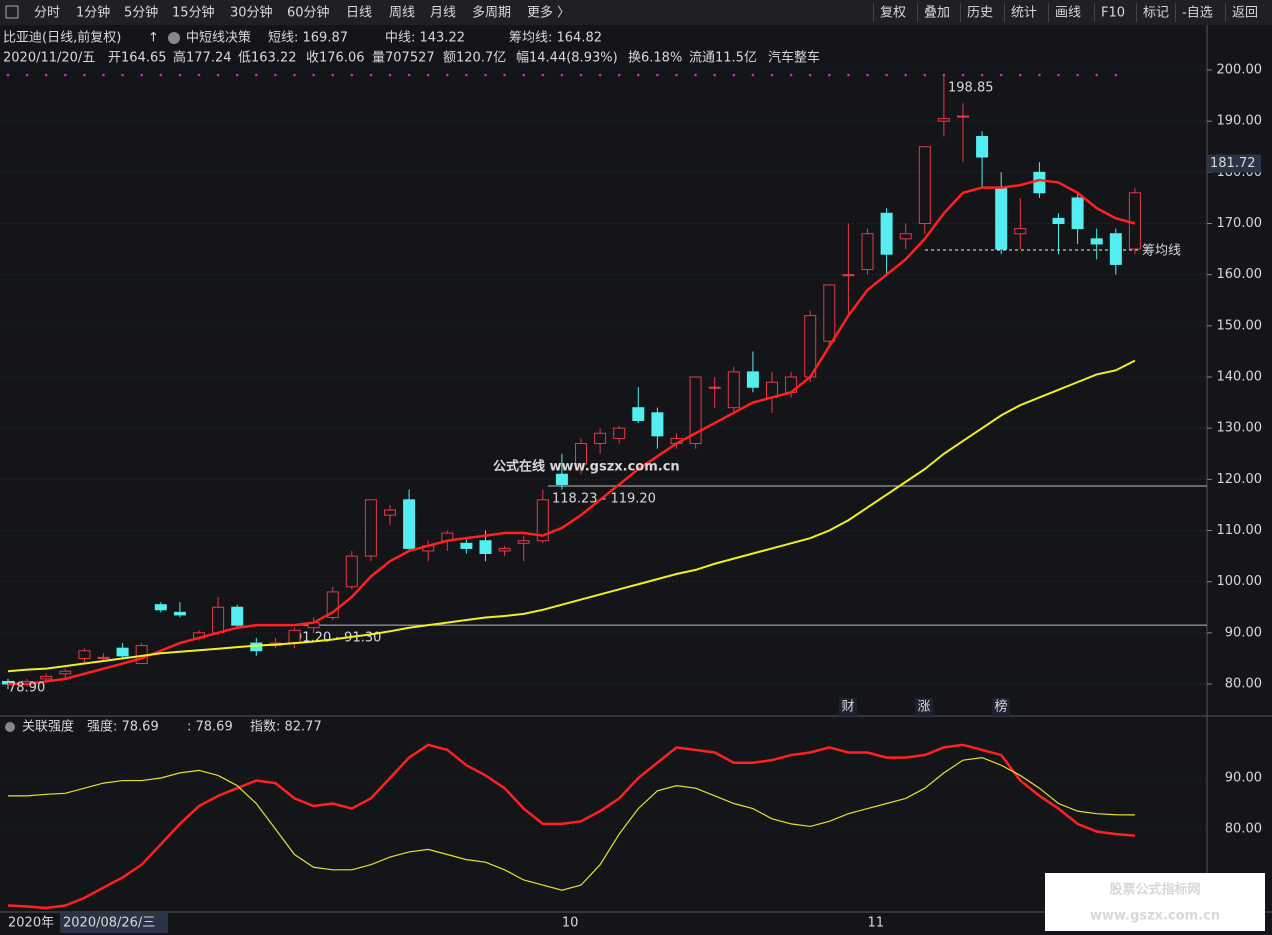 The image size is (1272, 935). What do you see at coordinates (1156, 13) in the screenshot?
I see `toolbar-button: 标记` at bounding box center [1156, 13].